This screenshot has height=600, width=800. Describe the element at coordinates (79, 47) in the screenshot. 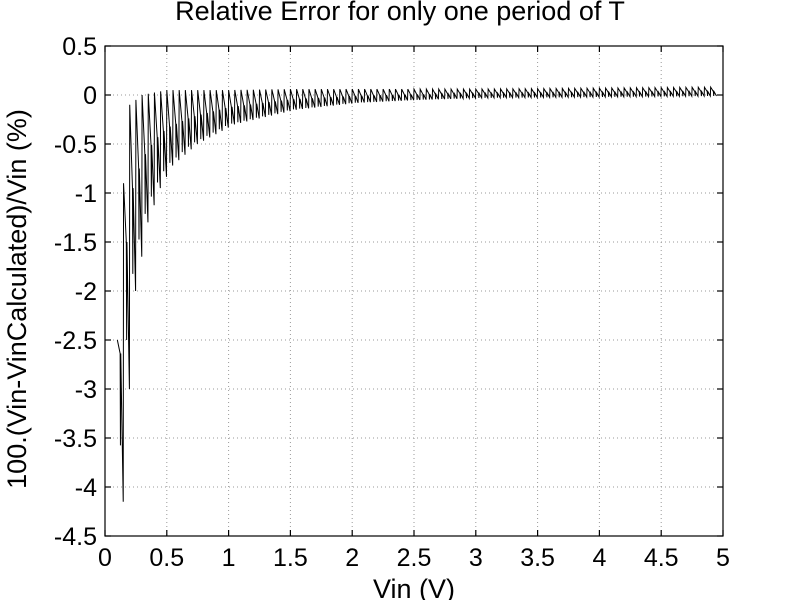

I see `y-tick-label: 0.5` at that location.